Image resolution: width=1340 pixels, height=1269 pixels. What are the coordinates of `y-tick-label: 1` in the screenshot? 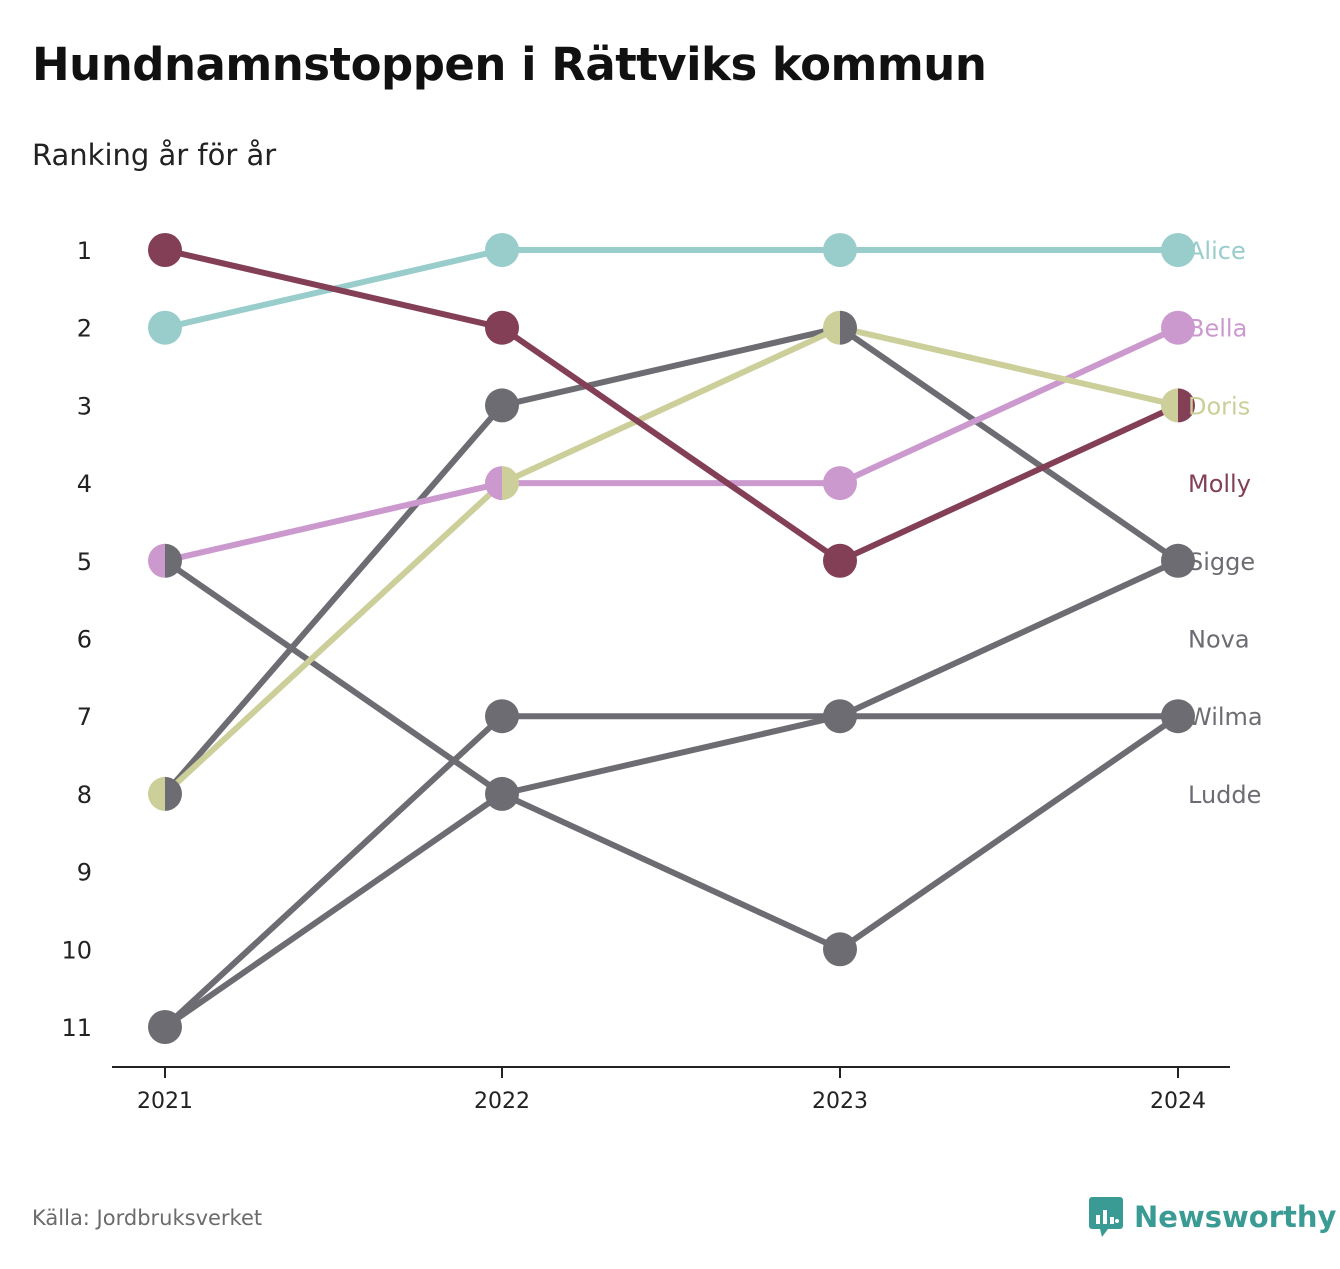 It's located at (84, 251).